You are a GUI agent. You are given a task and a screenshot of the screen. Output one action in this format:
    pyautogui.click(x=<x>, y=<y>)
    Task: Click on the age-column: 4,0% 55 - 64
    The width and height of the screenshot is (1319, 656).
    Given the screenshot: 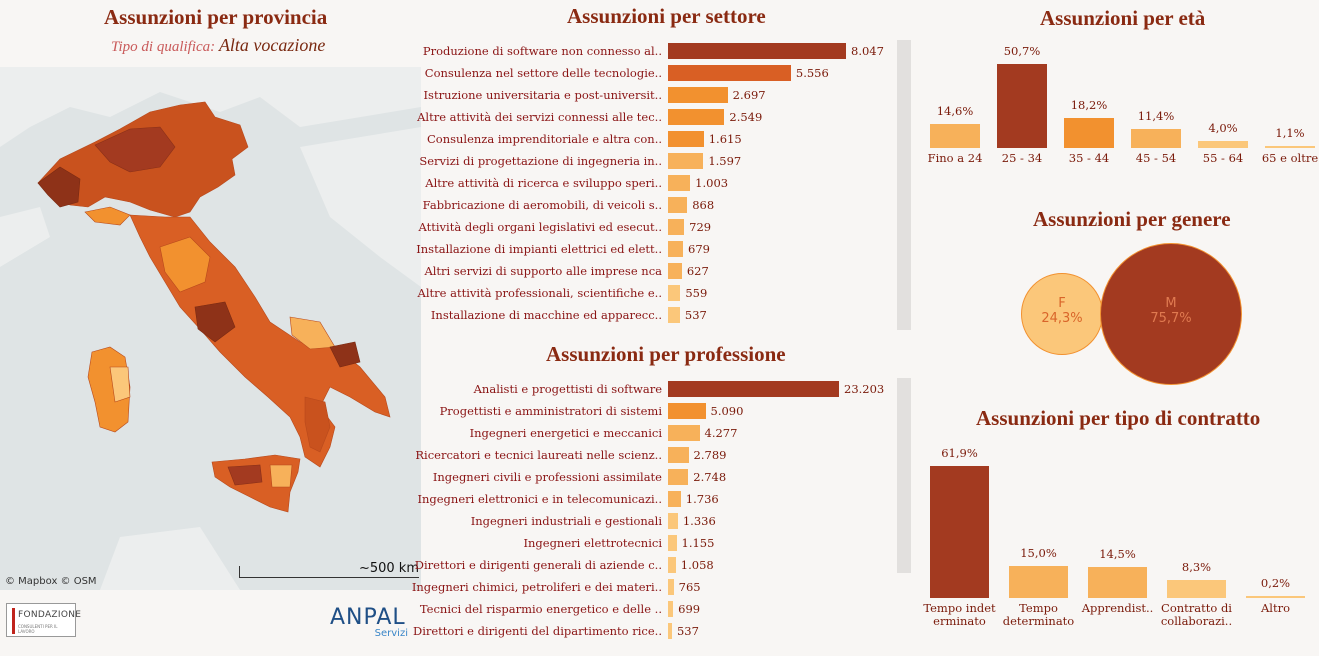 What is the action you would take?
    pyautogui.click(x=1223, y=142)
    